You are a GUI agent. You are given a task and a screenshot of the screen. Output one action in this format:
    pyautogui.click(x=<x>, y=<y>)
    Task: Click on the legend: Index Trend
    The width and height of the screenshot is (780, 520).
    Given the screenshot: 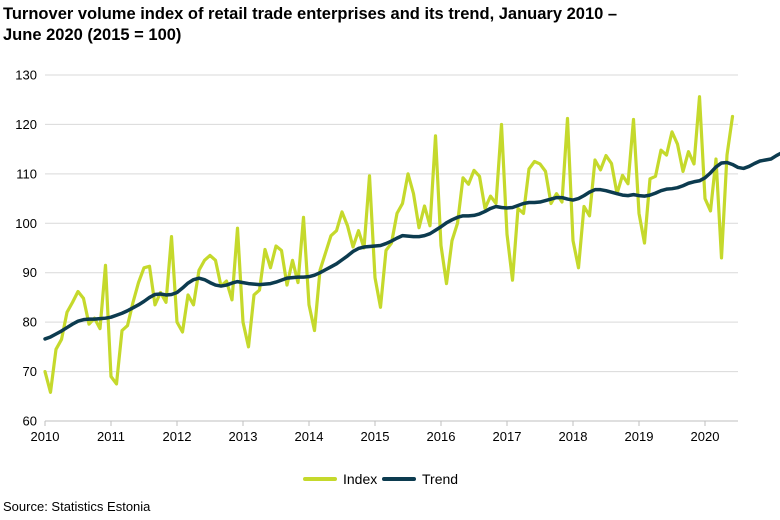 What is the action you would take?
    pyautogui.click(x=380, y=479)
    